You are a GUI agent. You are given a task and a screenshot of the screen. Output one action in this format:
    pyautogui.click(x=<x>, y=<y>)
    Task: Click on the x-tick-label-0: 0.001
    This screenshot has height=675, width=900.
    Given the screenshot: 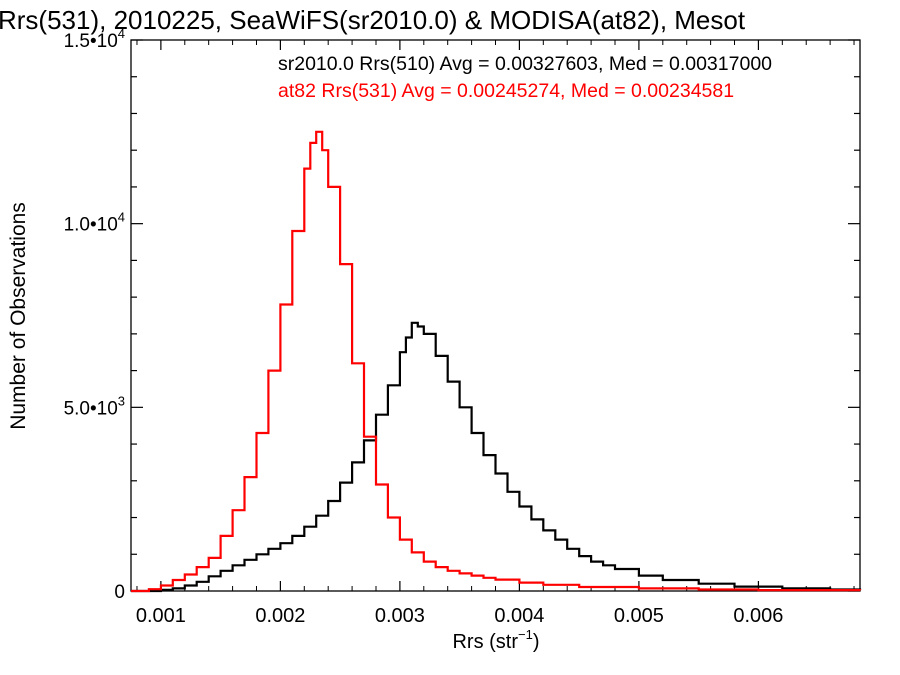 What is the action you would take?
    pyautogui.click(x=161, y=616)
    